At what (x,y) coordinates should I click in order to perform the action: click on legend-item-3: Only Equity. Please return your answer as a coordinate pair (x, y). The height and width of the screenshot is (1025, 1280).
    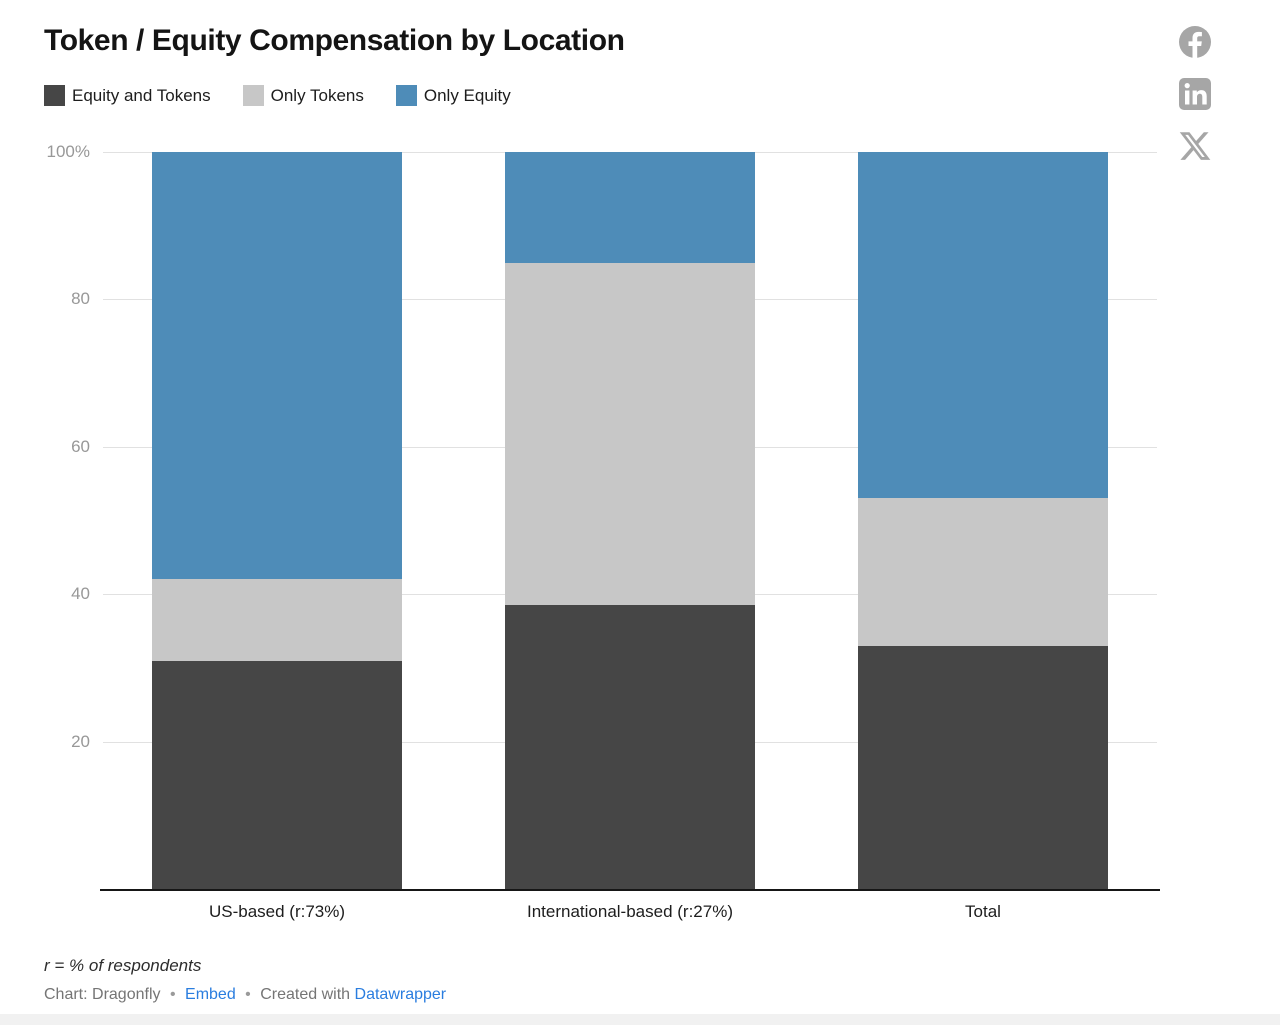
    Looking at the image, I should click on (453, 95).